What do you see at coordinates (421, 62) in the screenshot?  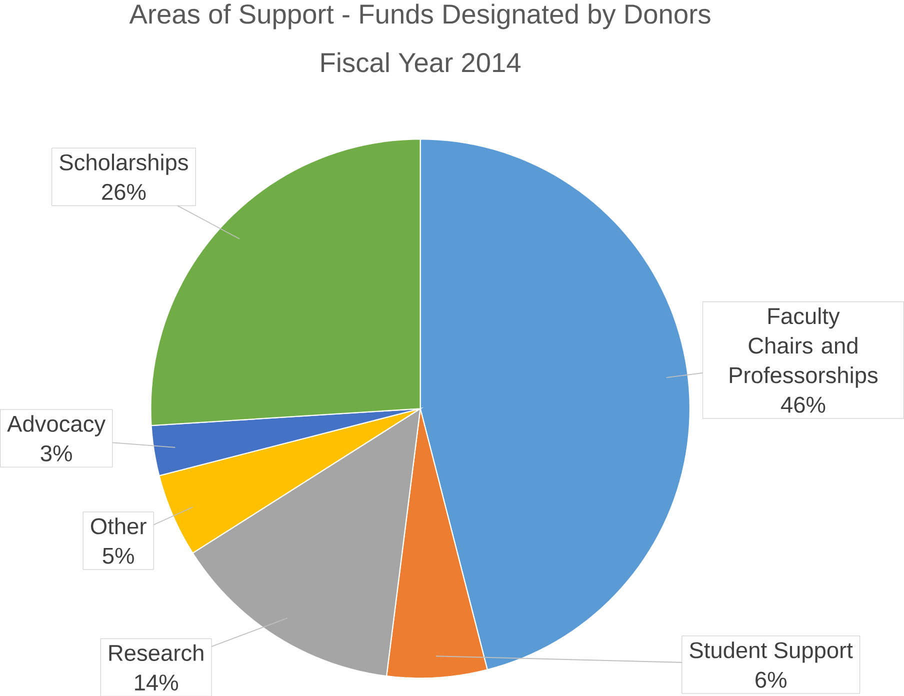 I see `chart-subtitle: Fiscal Year 2014` at bounding box center [421, 62].